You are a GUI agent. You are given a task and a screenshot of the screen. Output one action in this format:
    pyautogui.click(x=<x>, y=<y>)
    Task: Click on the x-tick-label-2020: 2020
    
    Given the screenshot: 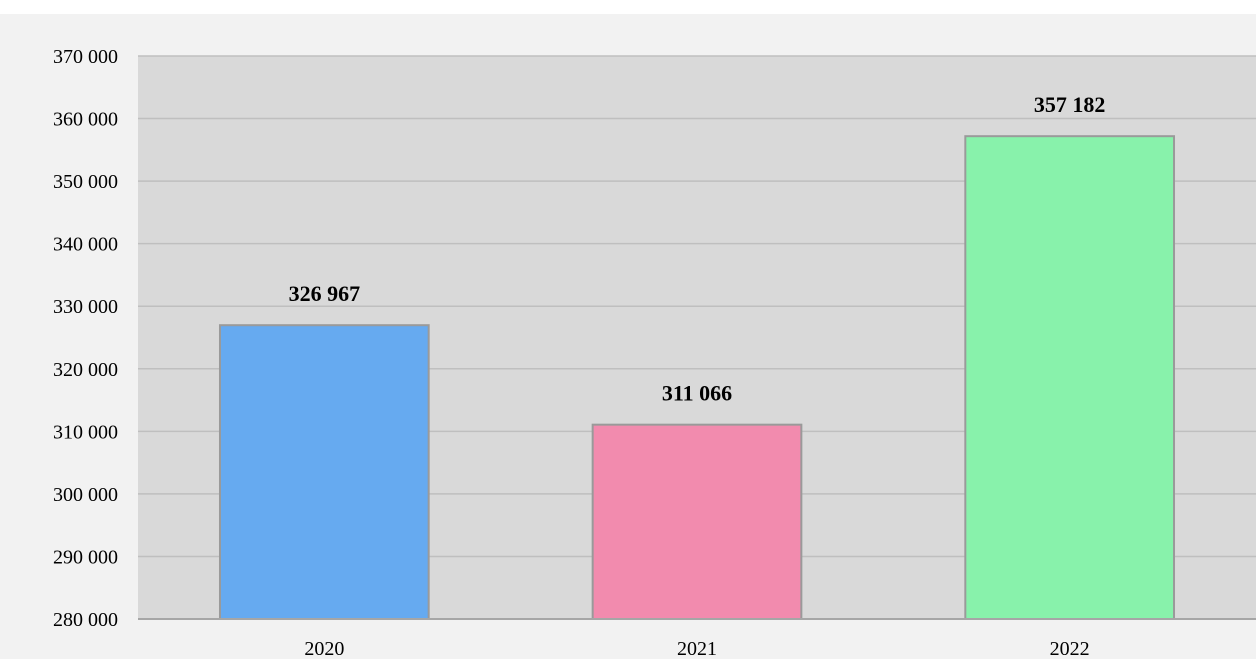 What is the action you would take?
    pyautogui.click(x=324, y=648)
    